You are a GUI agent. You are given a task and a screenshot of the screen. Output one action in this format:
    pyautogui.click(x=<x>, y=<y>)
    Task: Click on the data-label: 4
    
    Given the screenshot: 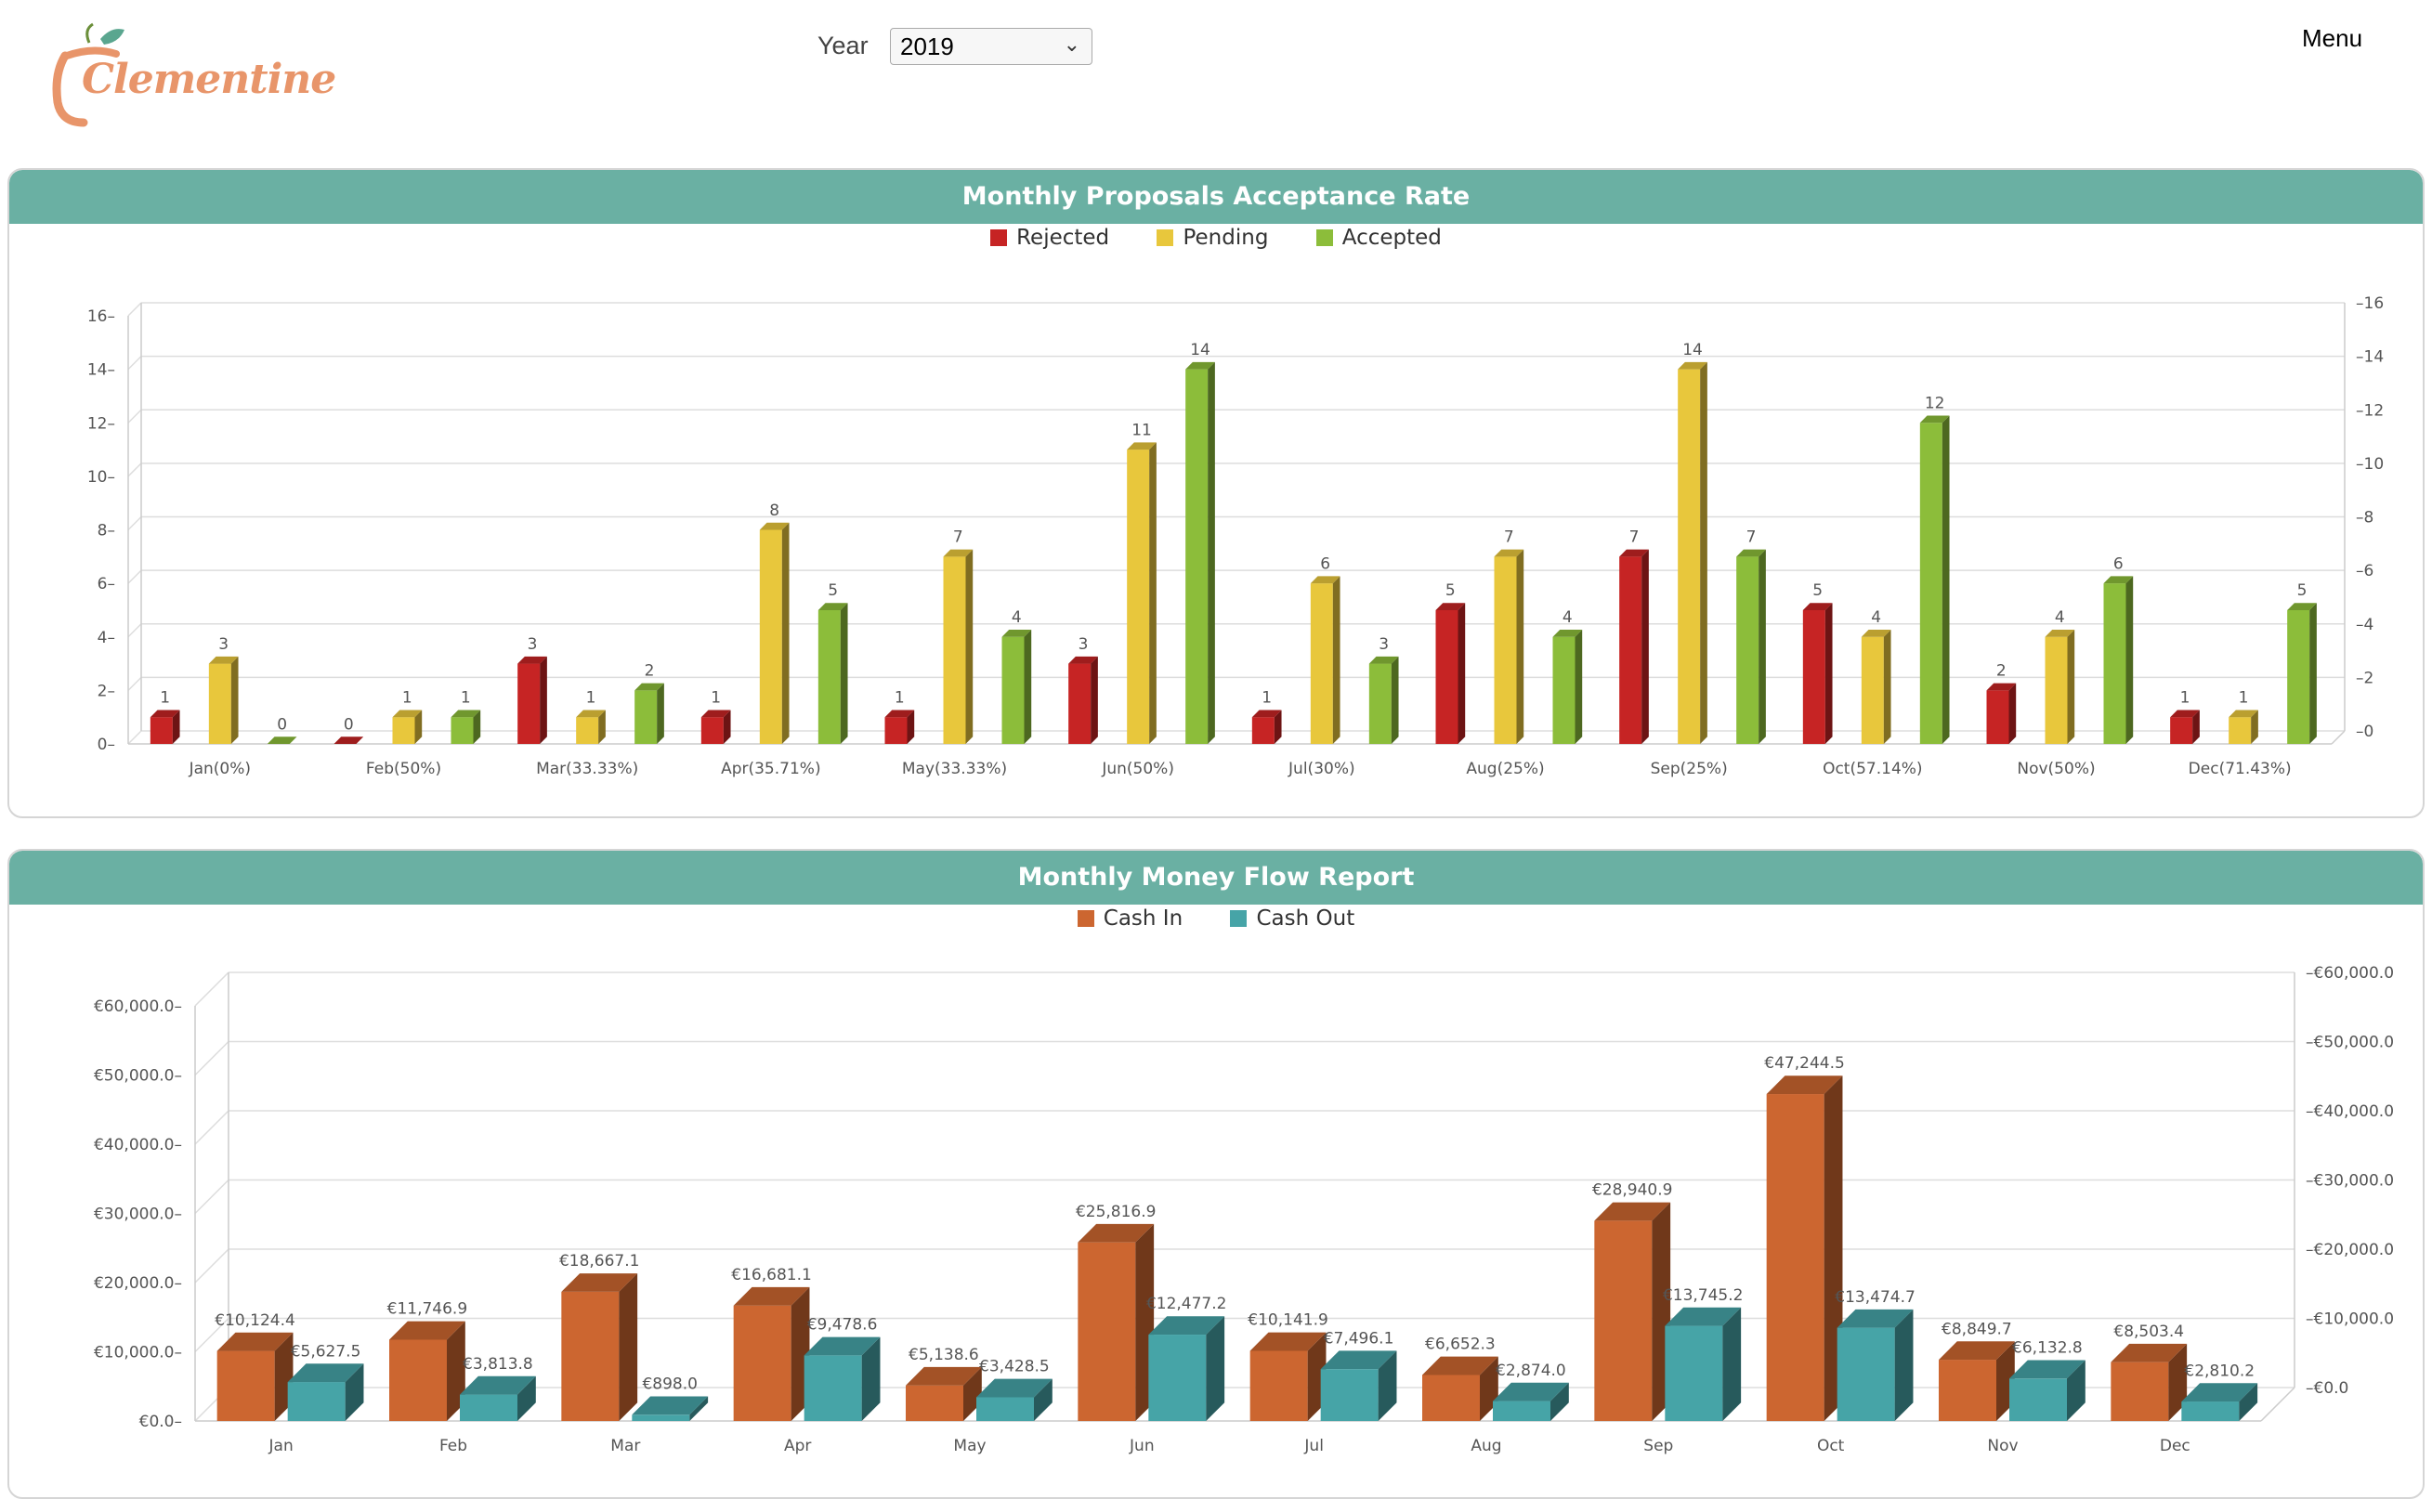 What is the action you would take?
    pyautogui.click(x=1017, y=617)
    